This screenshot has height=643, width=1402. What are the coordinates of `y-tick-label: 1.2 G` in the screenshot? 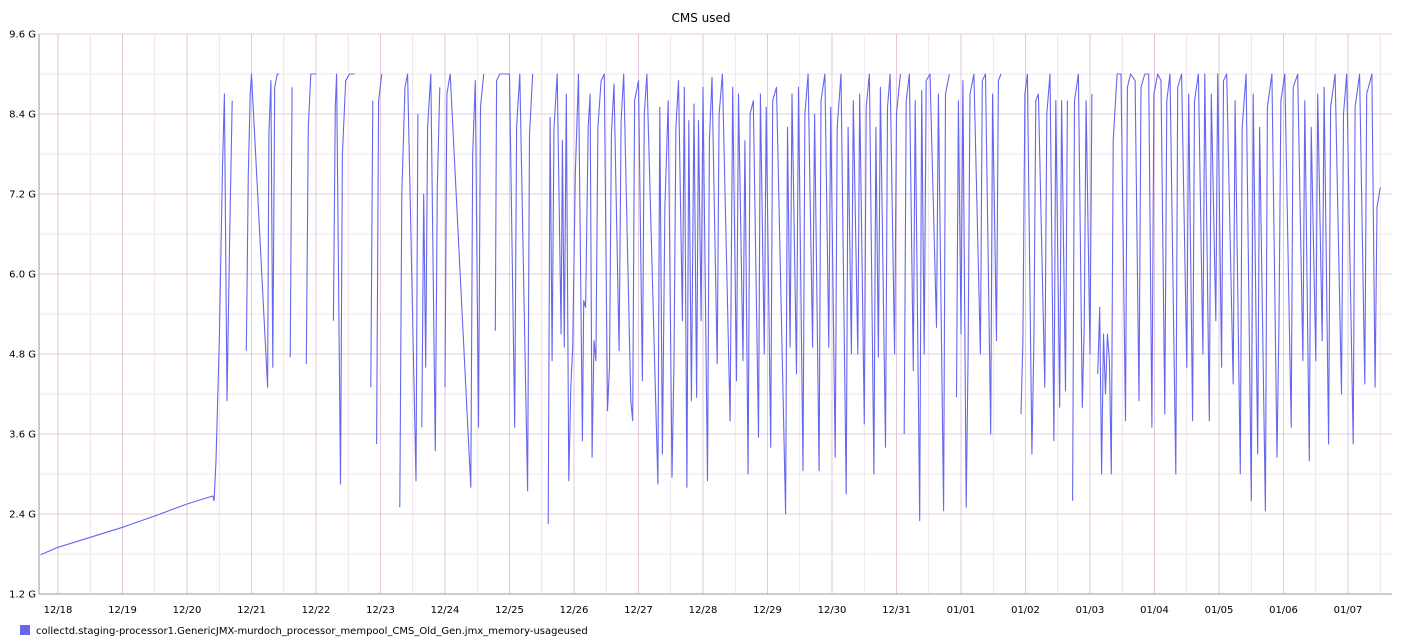 It's located at (22, 595).